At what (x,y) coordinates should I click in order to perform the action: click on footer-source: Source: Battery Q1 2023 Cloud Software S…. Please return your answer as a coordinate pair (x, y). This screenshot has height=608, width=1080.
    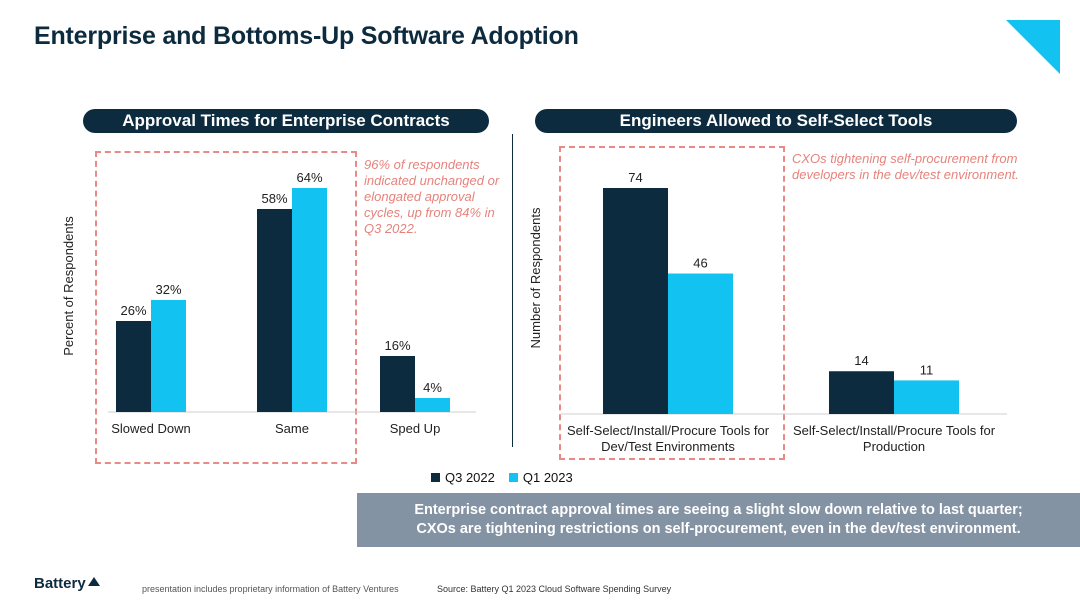
    Looking at the image, I should click on (554, 589).